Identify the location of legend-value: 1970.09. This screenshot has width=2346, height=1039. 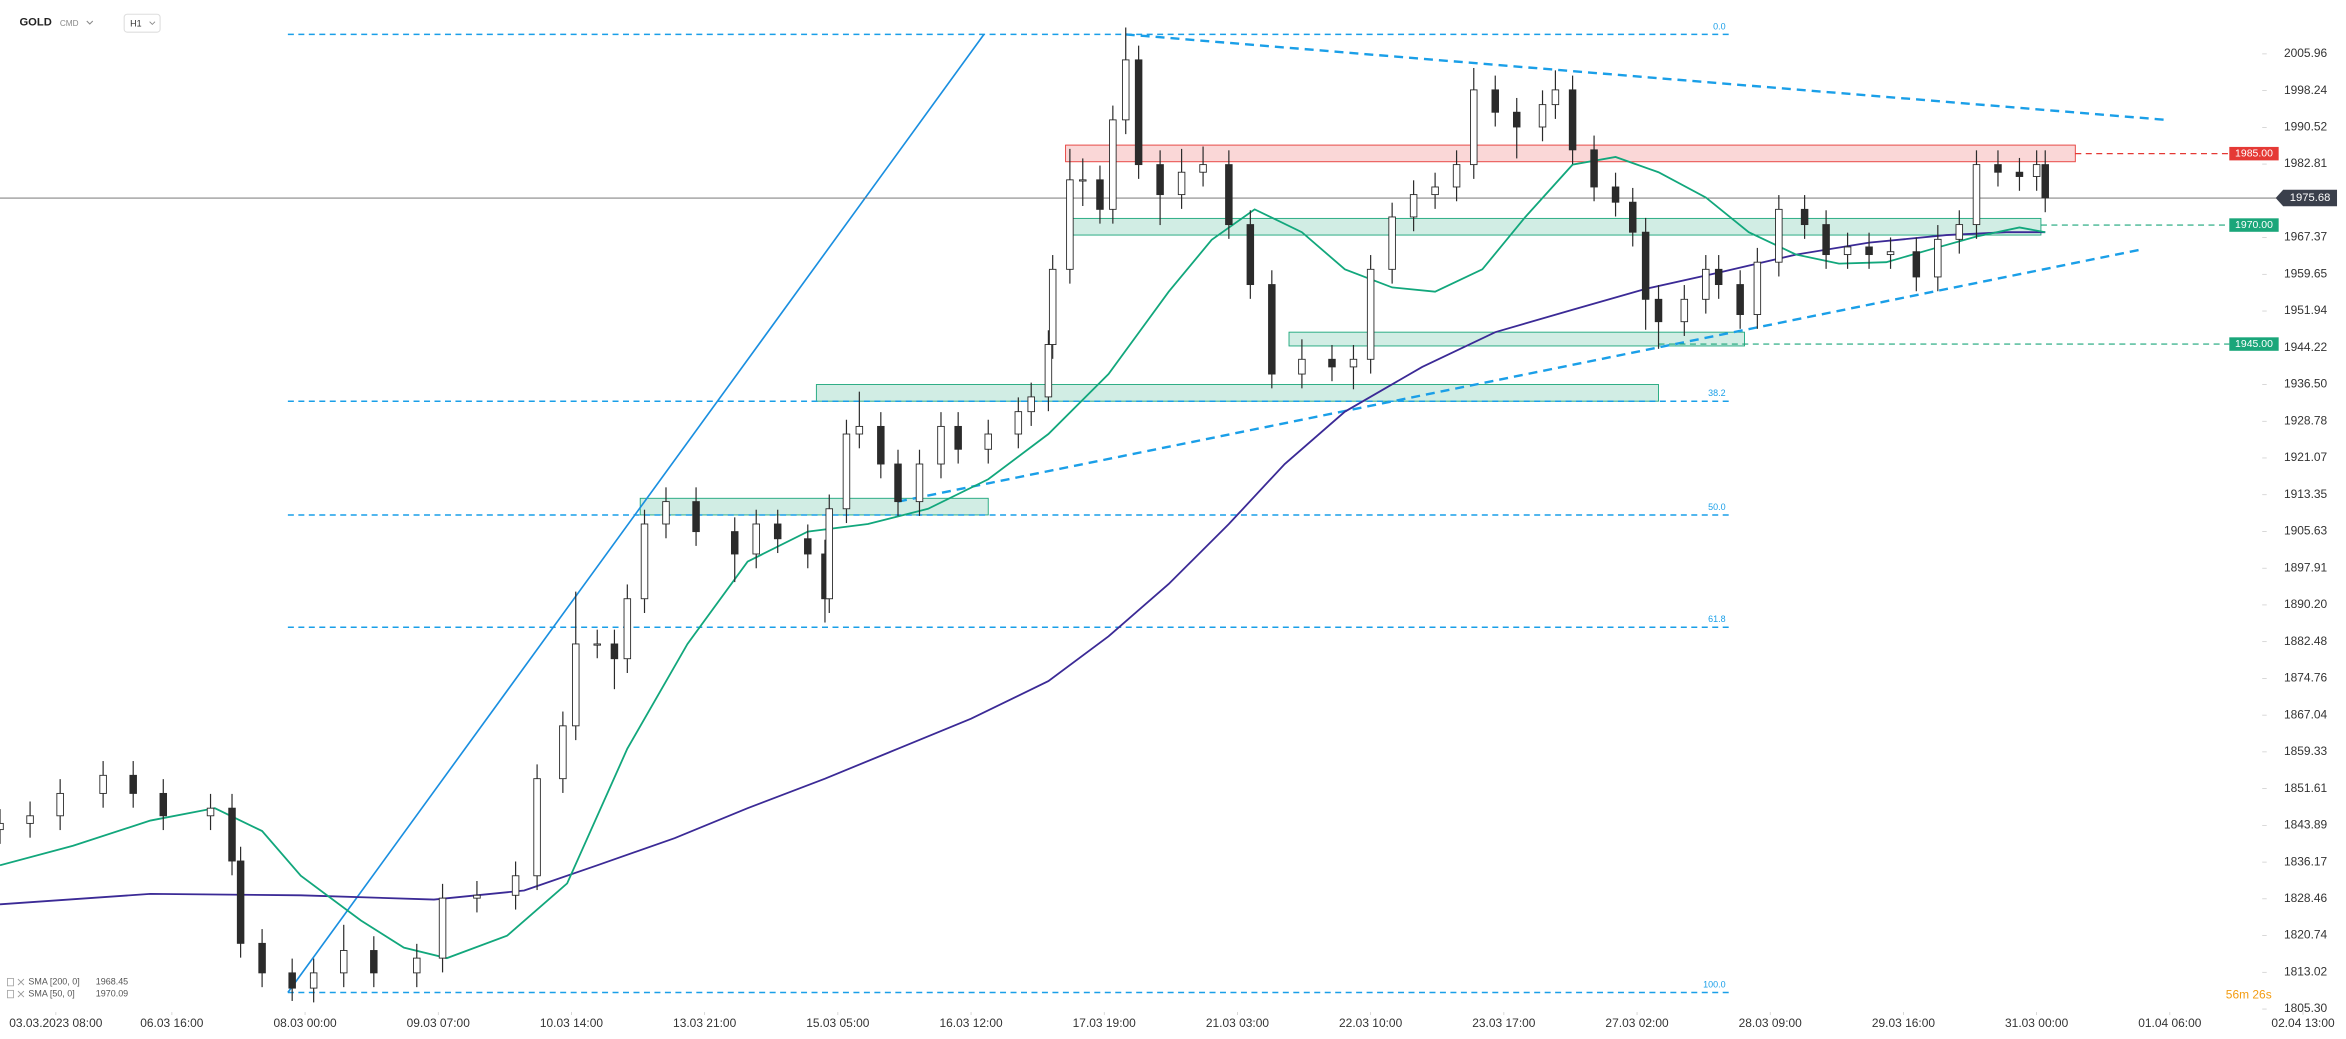
(112, 993).